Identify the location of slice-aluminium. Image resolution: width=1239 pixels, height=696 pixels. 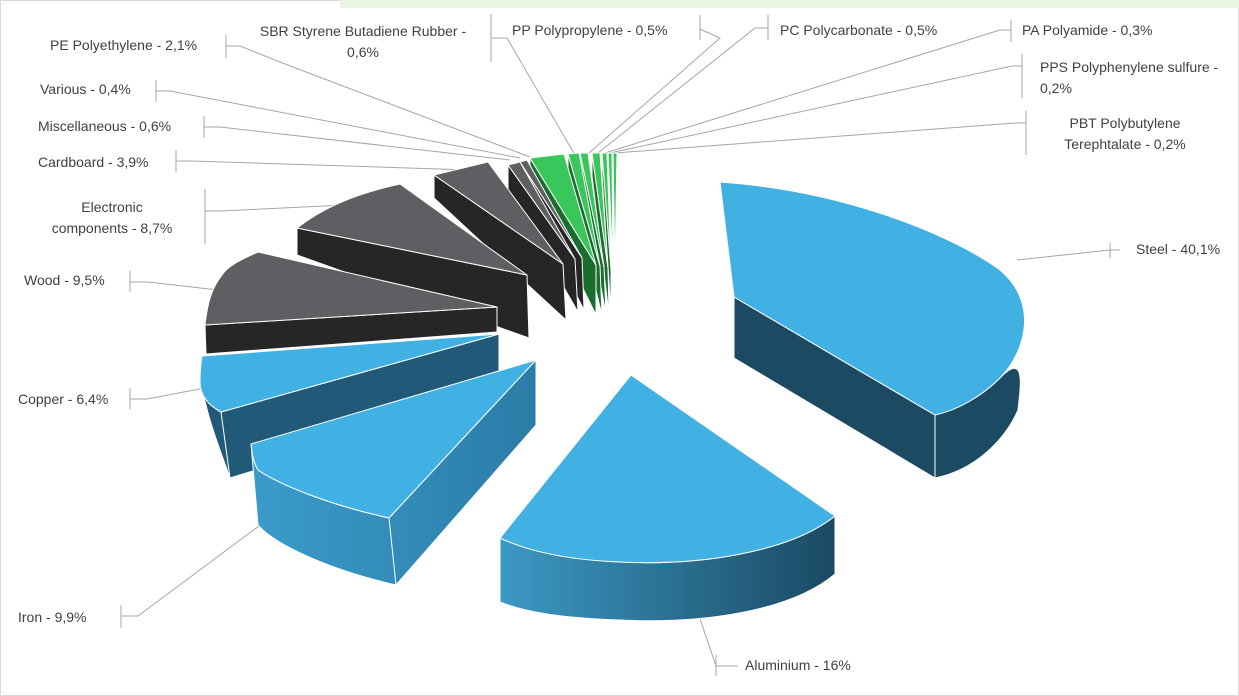
(667, 498).